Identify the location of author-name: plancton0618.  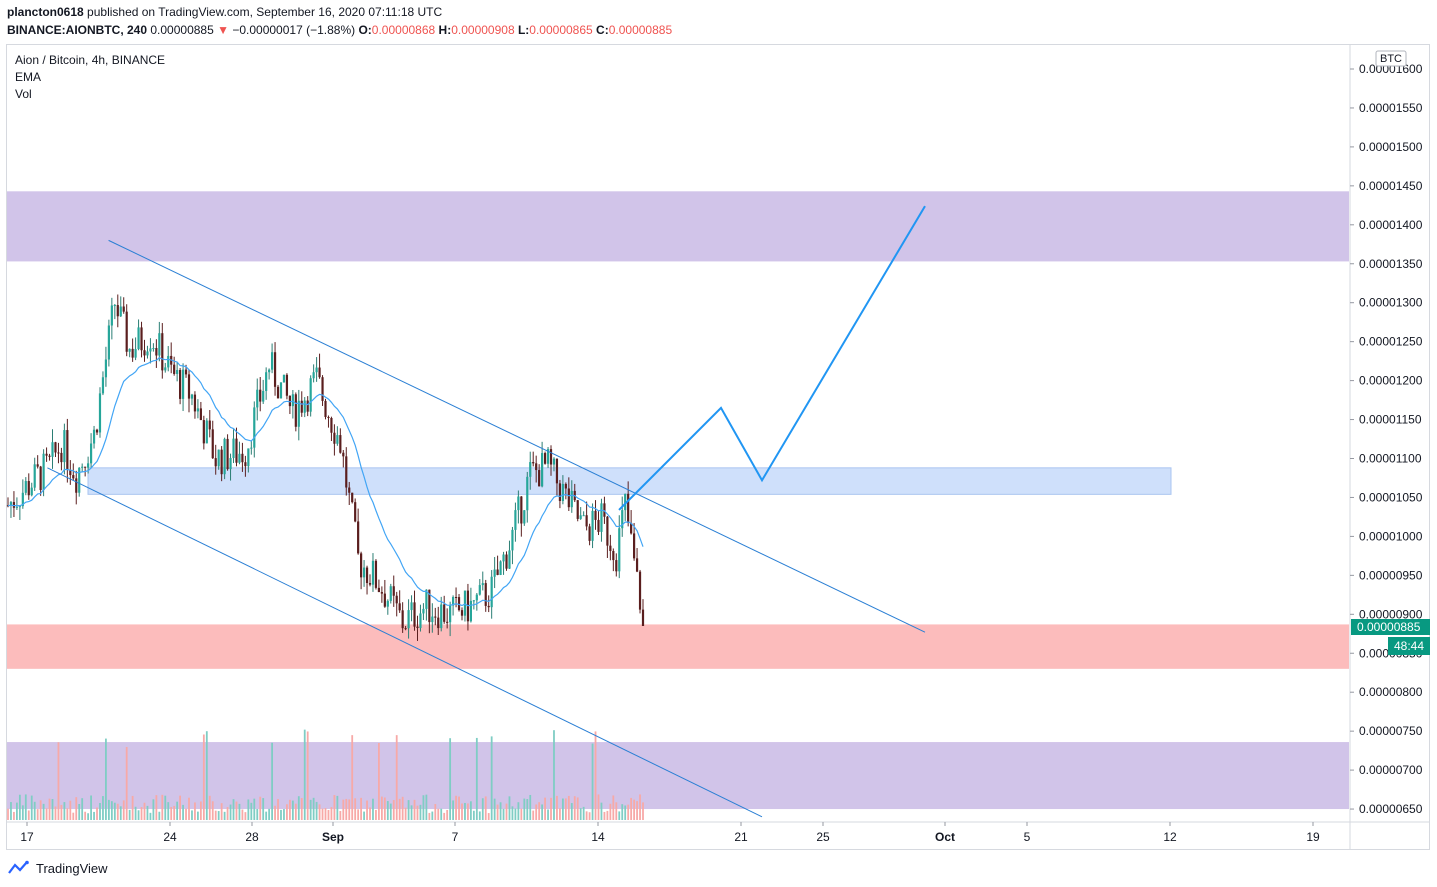
(45, 12).